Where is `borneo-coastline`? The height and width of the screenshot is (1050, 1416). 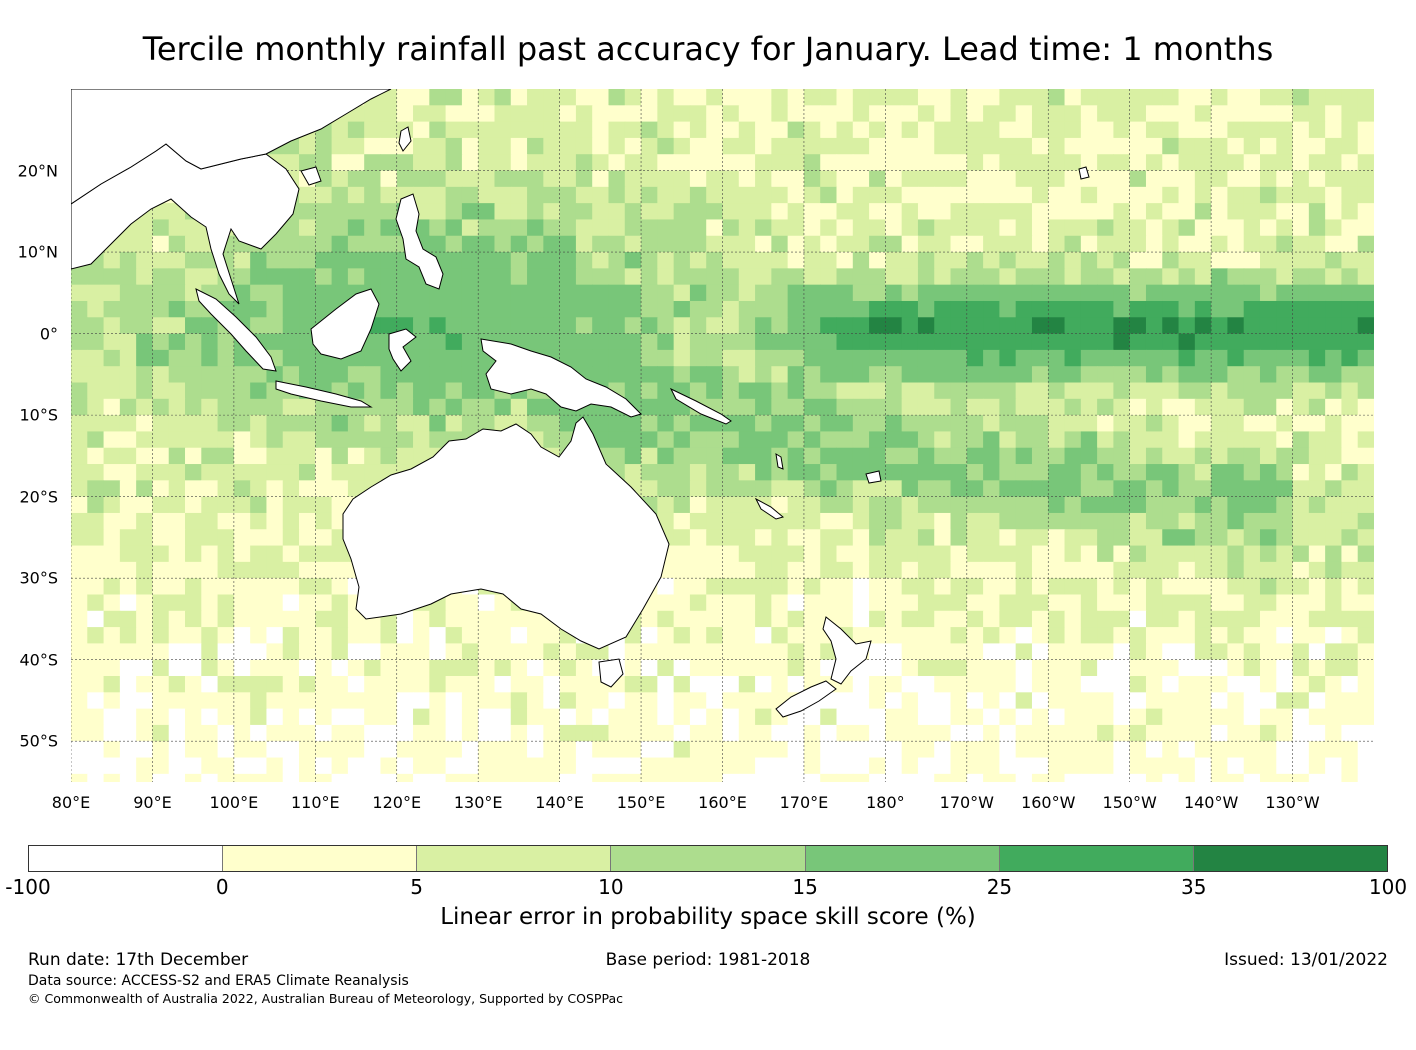 borneo-coastline is located at coordinates (345, 324).